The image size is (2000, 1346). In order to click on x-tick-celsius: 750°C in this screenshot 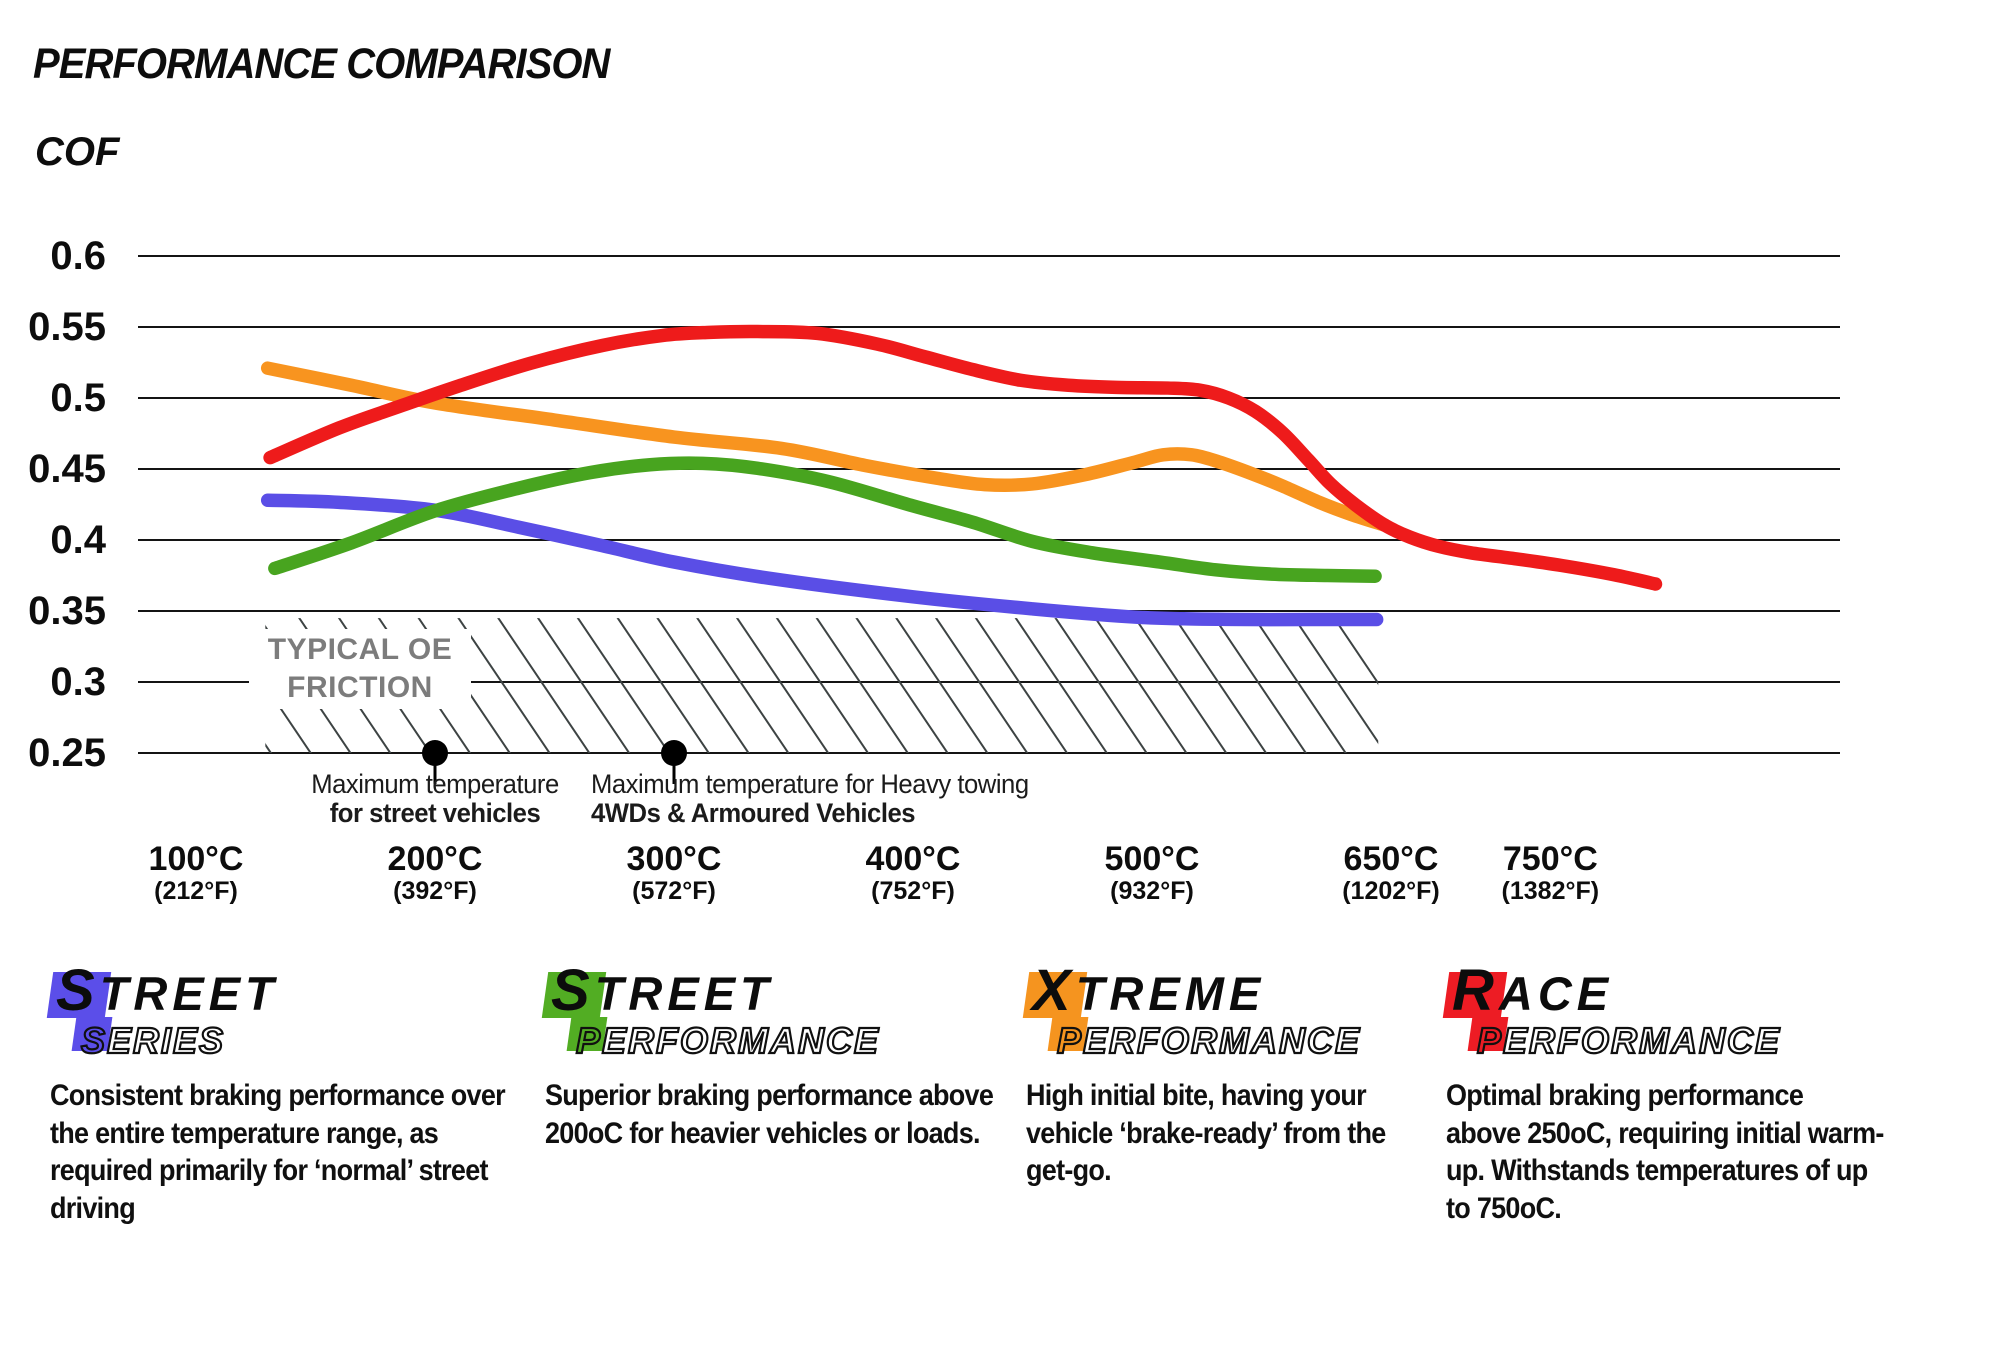, I will do `click(1550, 859)`.